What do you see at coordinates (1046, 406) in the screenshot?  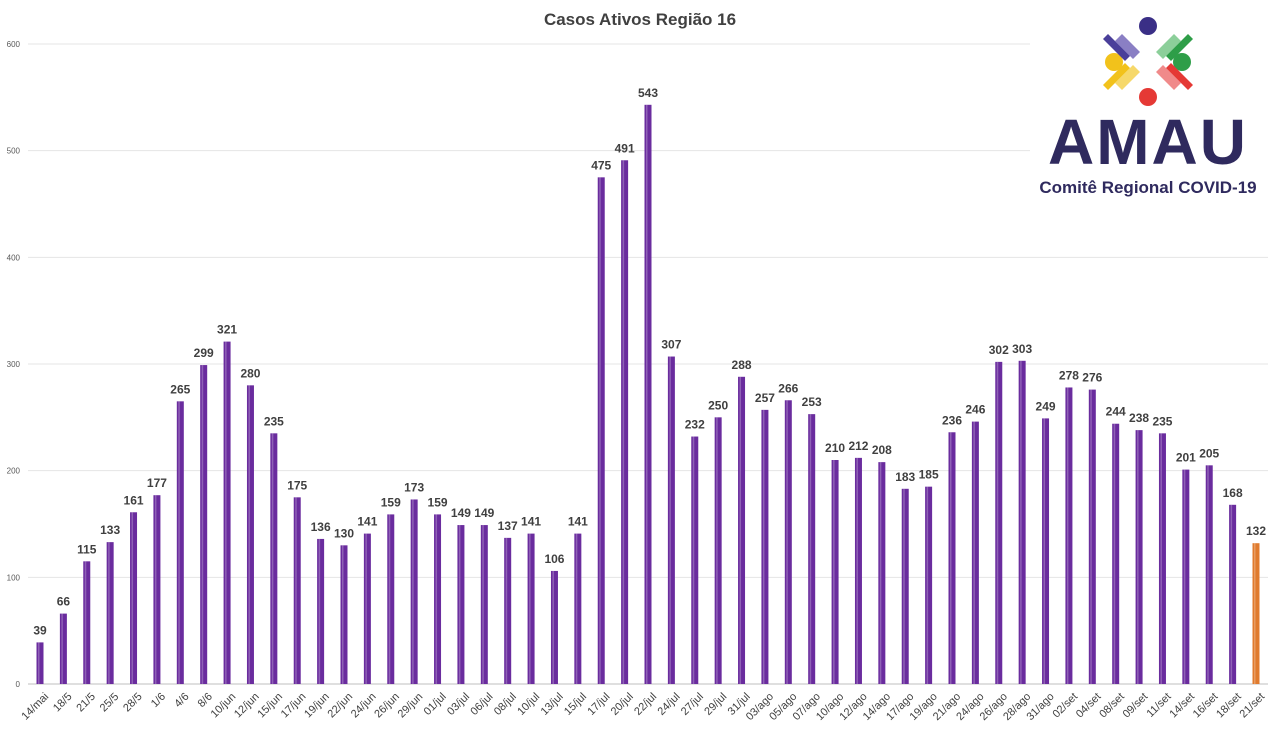 I see `data-label: 249` at bounding box center [1046, 406].